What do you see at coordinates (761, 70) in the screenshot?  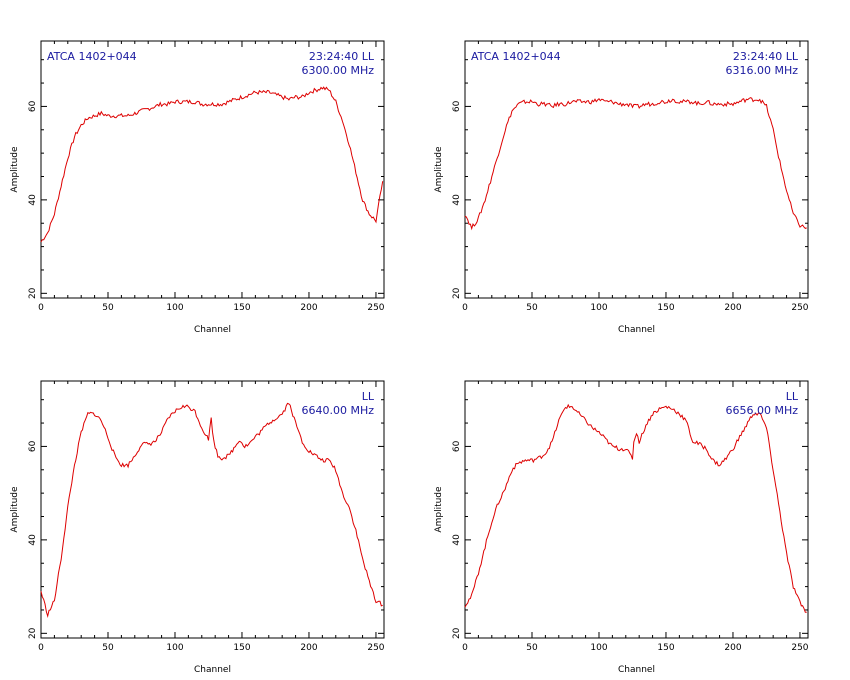 I see `frequency-label: 6316.00 MHz` at bounding box center [761, 70].